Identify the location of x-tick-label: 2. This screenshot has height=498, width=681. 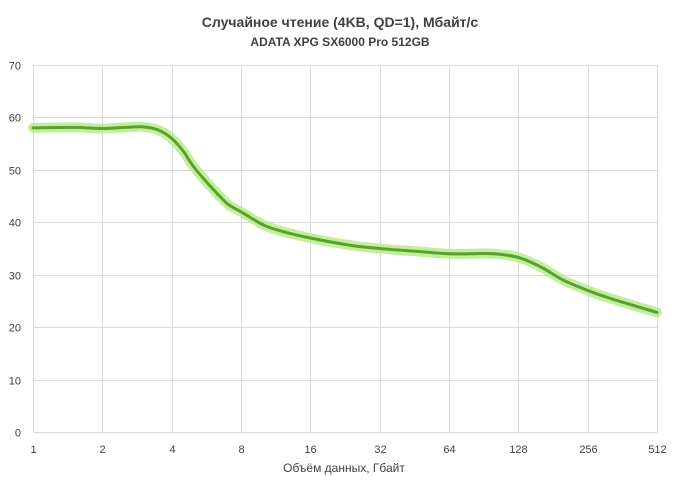
(102, 450).